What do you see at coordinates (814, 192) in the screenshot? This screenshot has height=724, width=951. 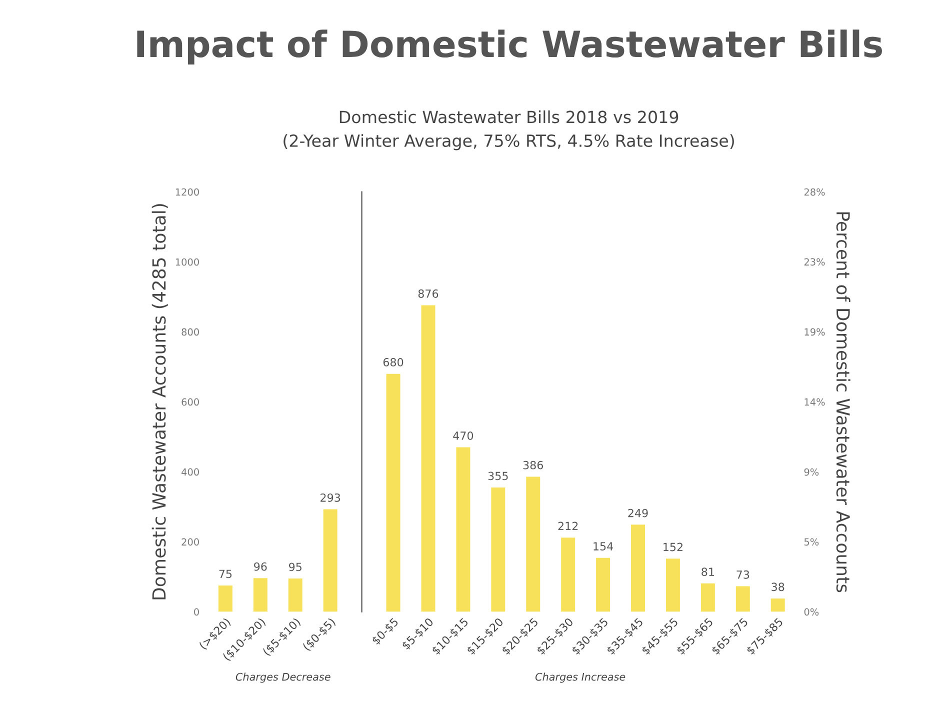 I see `y2-tick-label: 28%` at bounding box center [814, 192].